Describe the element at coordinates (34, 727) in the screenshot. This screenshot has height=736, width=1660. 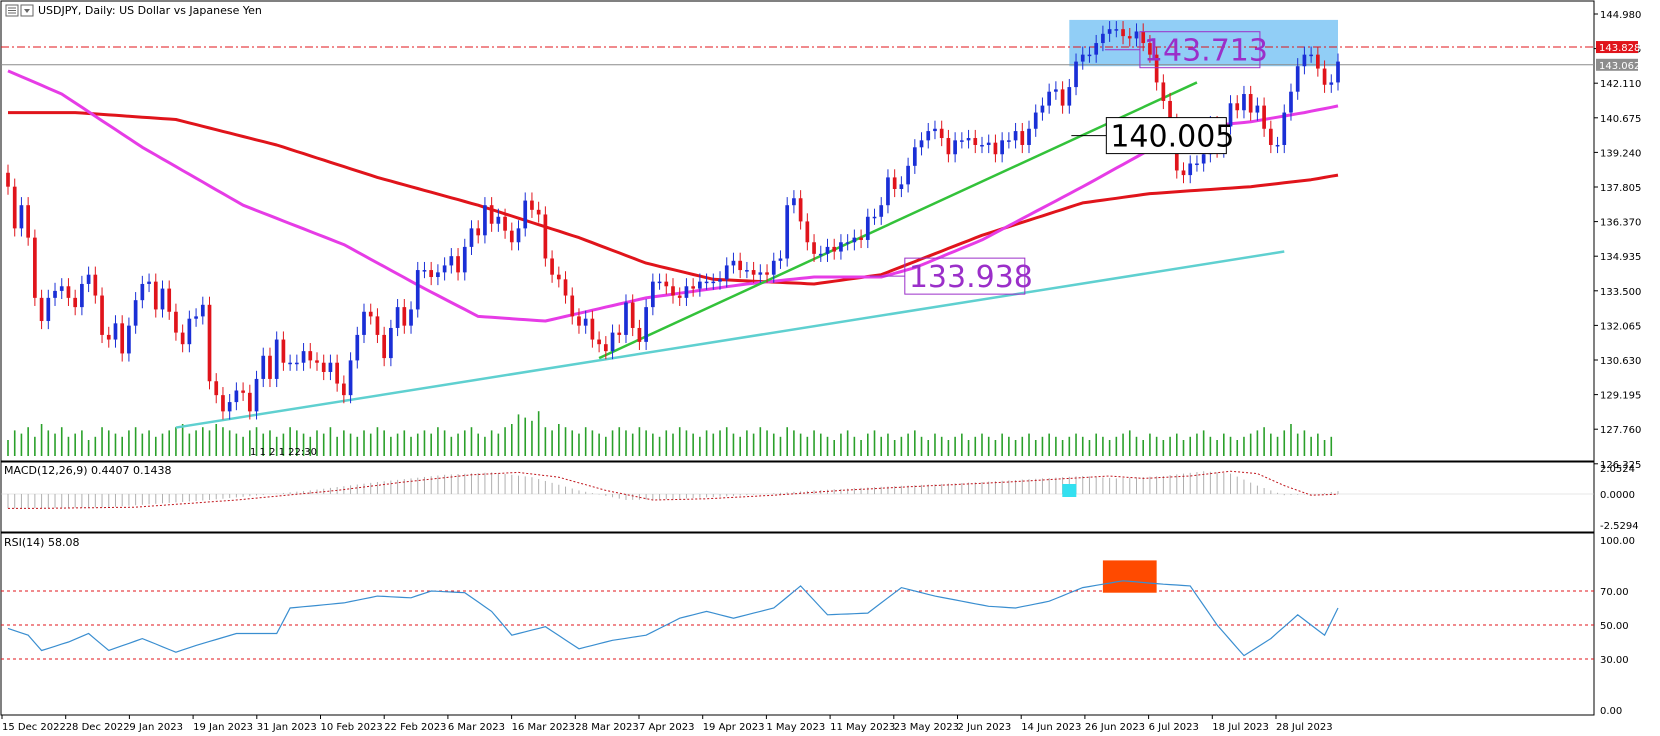
I see `date-tick-label: 15 Dec 2022` at that location.